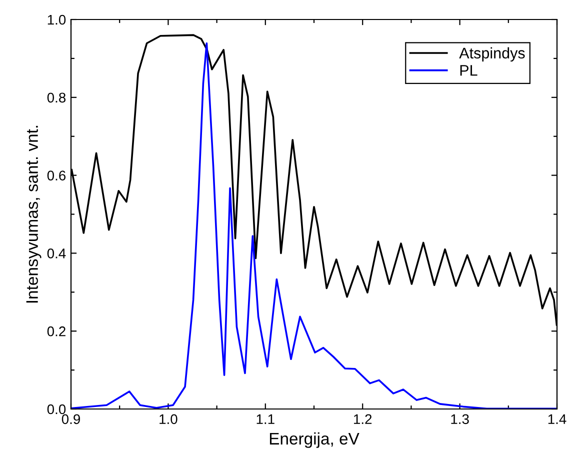  I want to click on x-tick-label: 1.4, so click(557, 419).